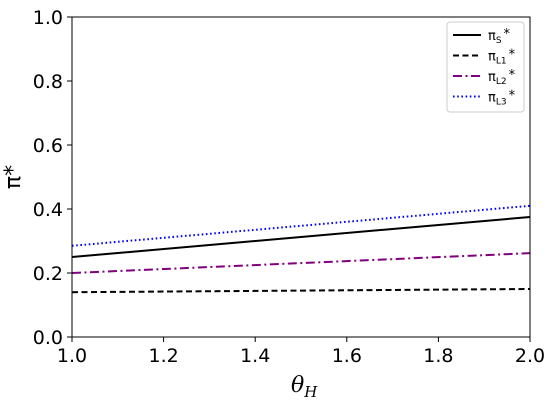 The width and height of the screenshot is (550, 401). I want to click on x-tick-label: 1.4, so click(255, 356).